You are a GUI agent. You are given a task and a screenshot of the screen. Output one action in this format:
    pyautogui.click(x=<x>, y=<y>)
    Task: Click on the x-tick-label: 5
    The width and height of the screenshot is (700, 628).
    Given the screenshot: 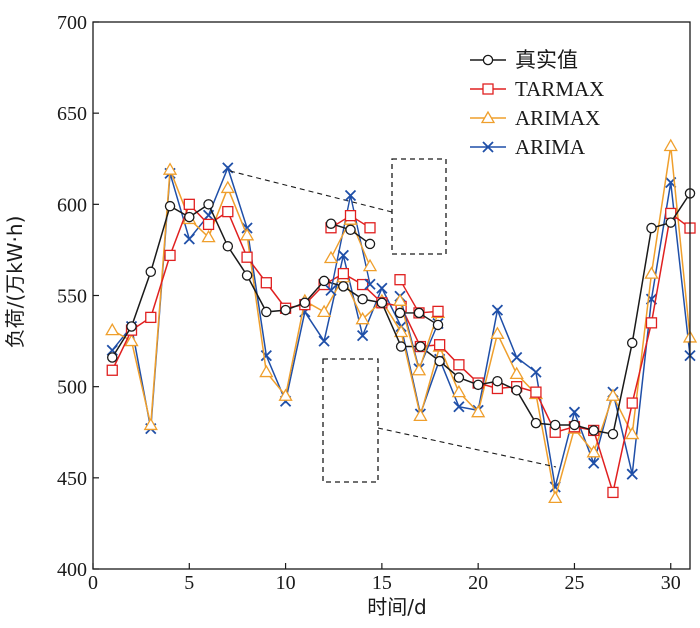 What is the action you would take?
    pyautogui.click(x=189, y=583)
    